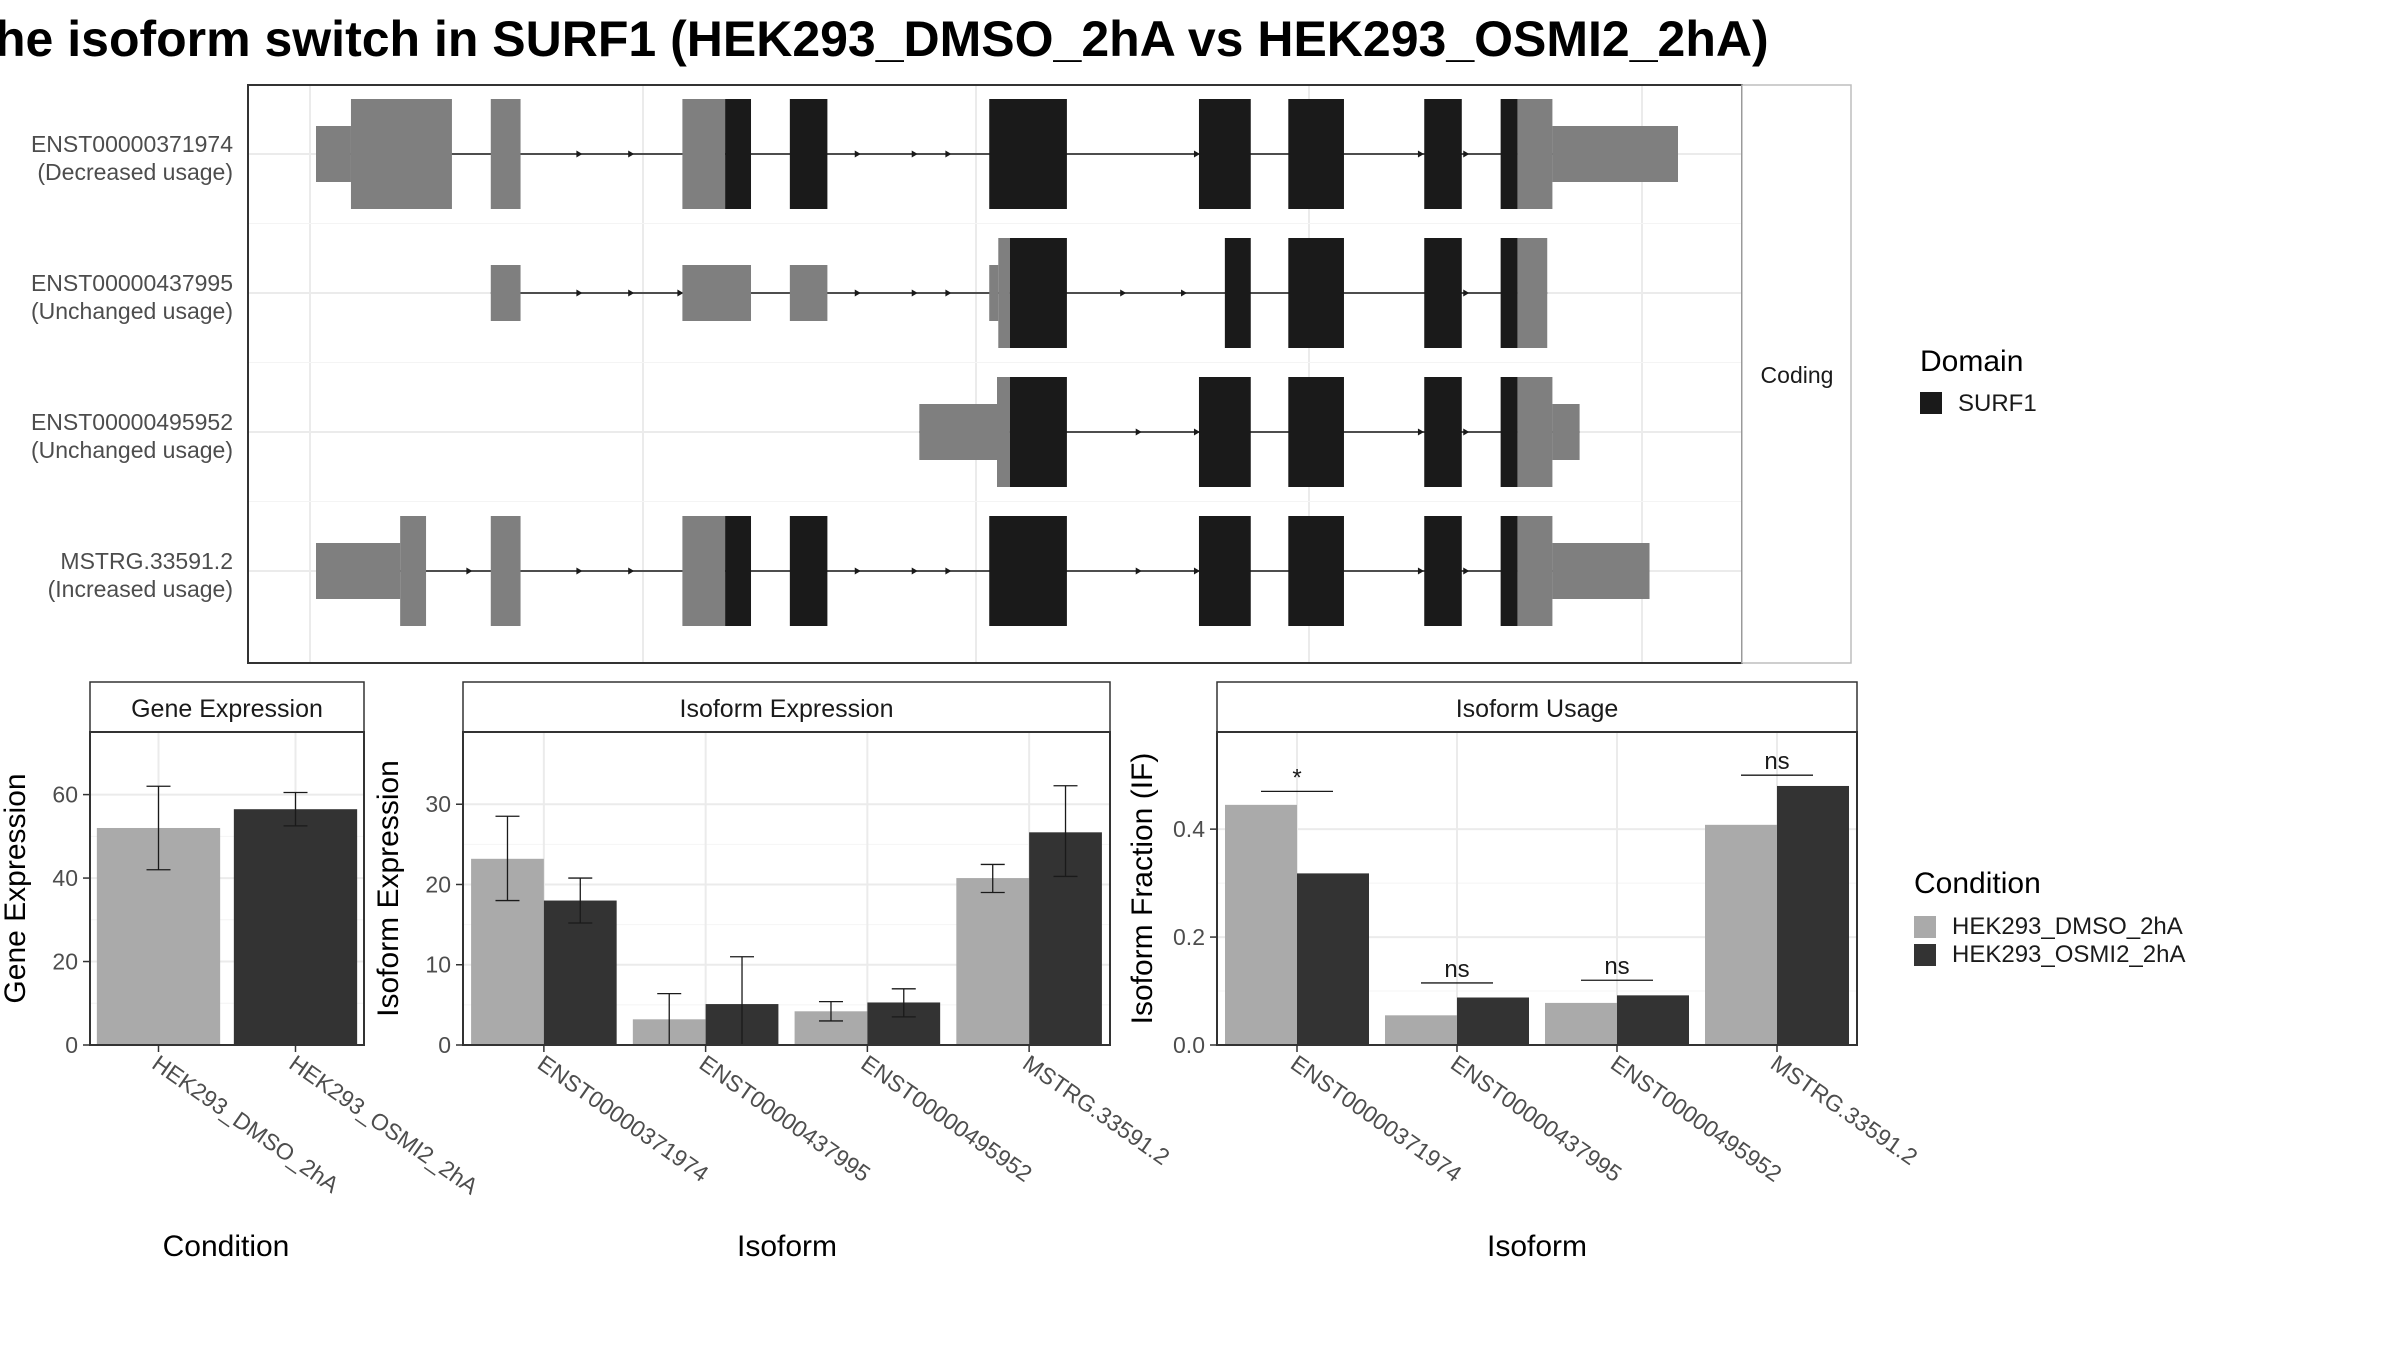  Describe the element at coordinates (1971, 361) in the screenshot. I see `domain-legend-title: Domain` at that location.